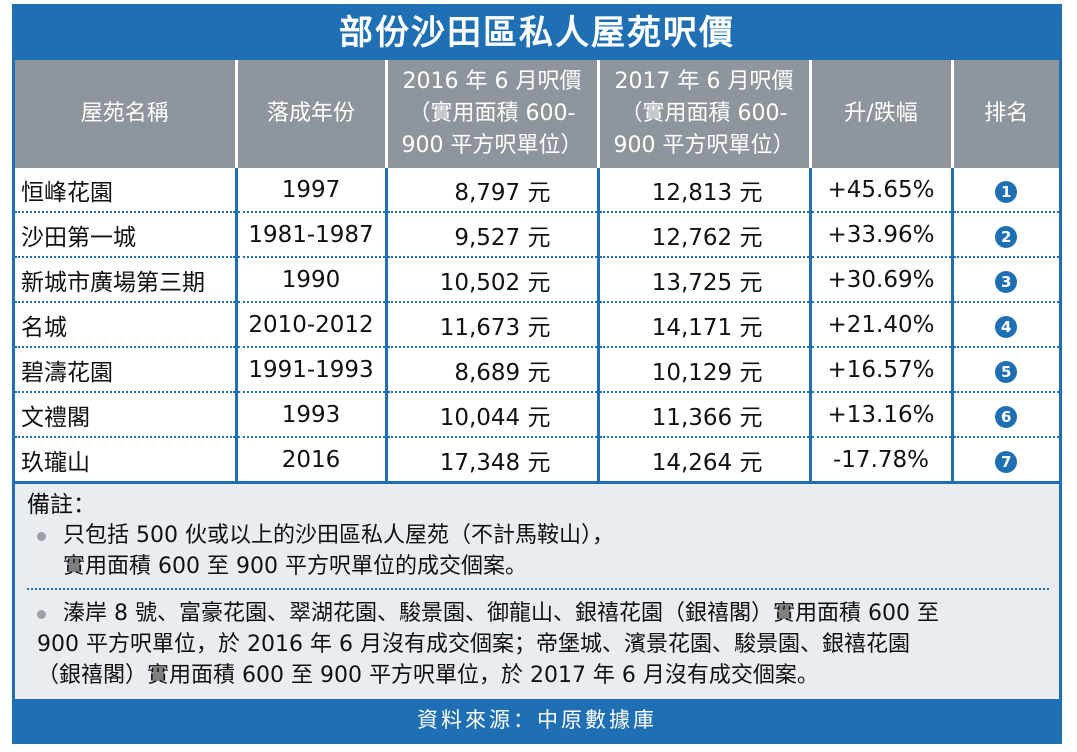  I want to click on rank-badge: 5, so click(1006, 371).